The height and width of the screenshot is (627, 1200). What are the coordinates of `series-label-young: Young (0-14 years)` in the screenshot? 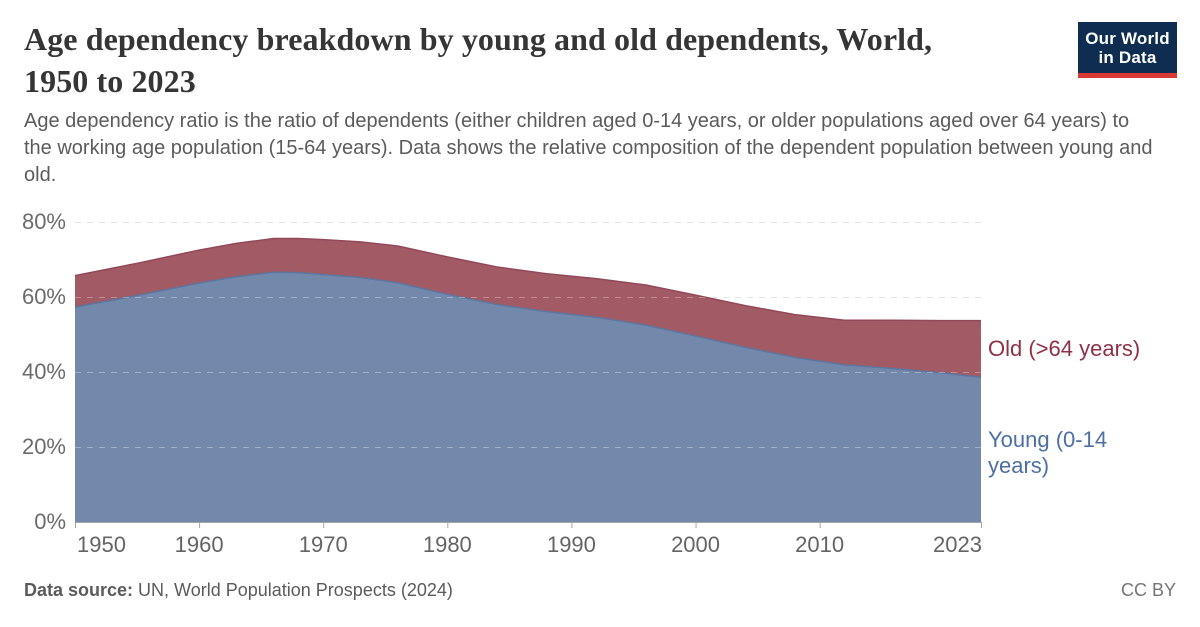 It's located at (1048, 452).